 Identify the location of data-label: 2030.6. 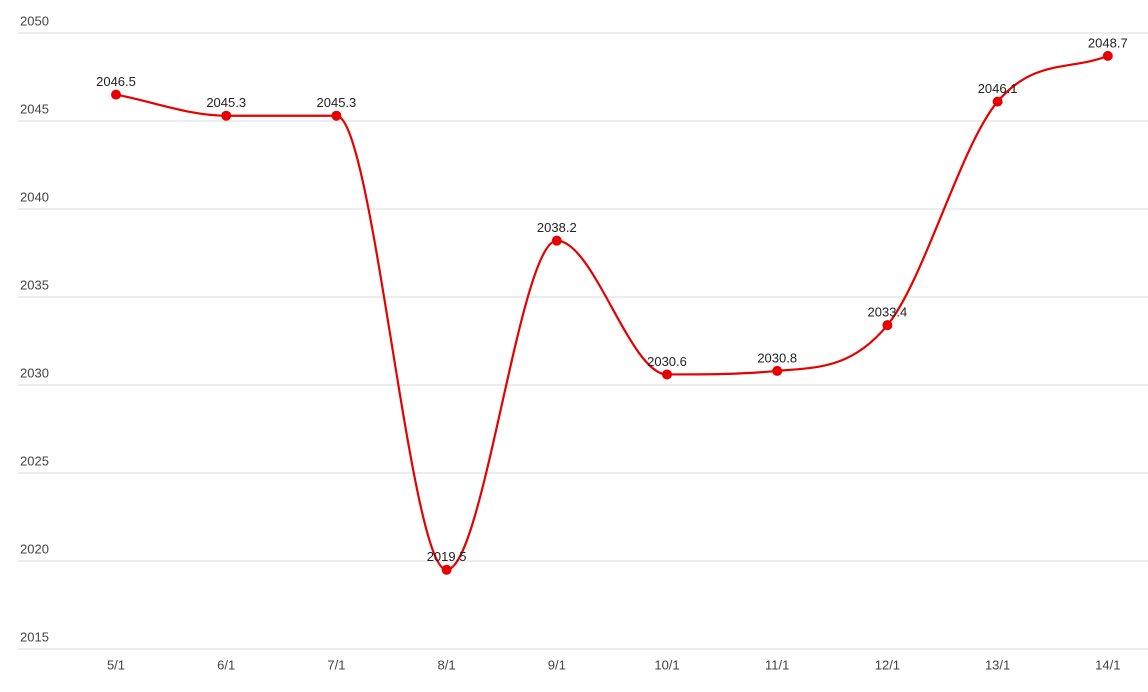
(667, 361).